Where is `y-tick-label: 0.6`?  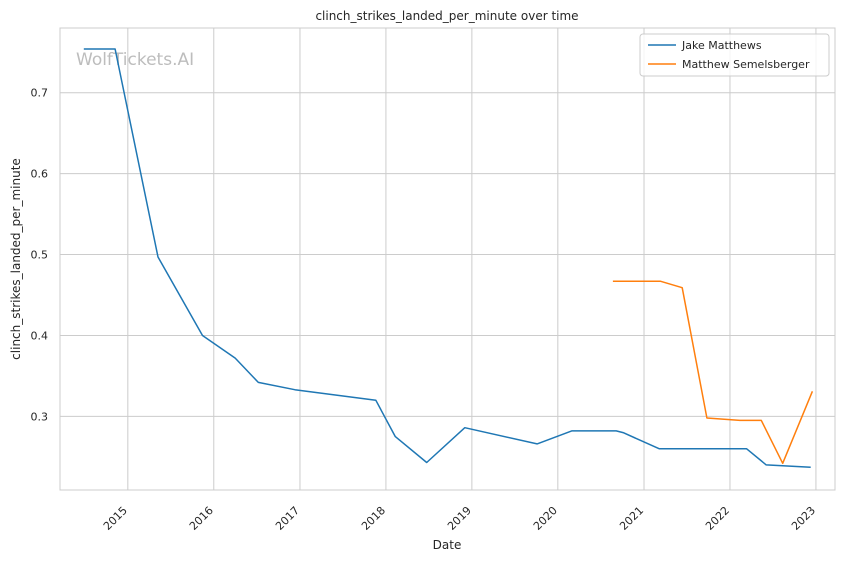 y-tick-label: 0.6 is located at coordinates (40, 174).